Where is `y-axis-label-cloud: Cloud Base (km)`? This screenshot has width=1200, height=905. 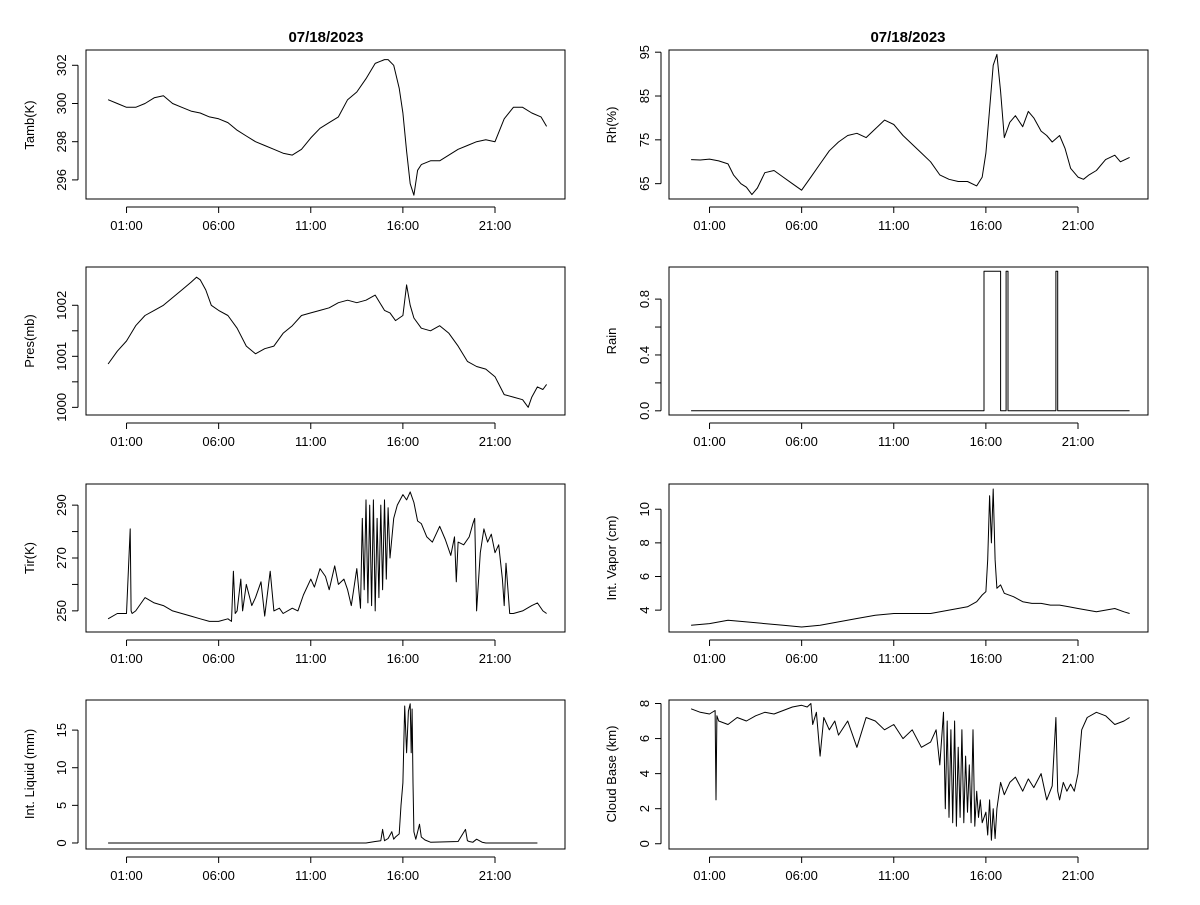 y-axis-label-cloud: Cloud Base (km) is located at coordinates (611, 774).